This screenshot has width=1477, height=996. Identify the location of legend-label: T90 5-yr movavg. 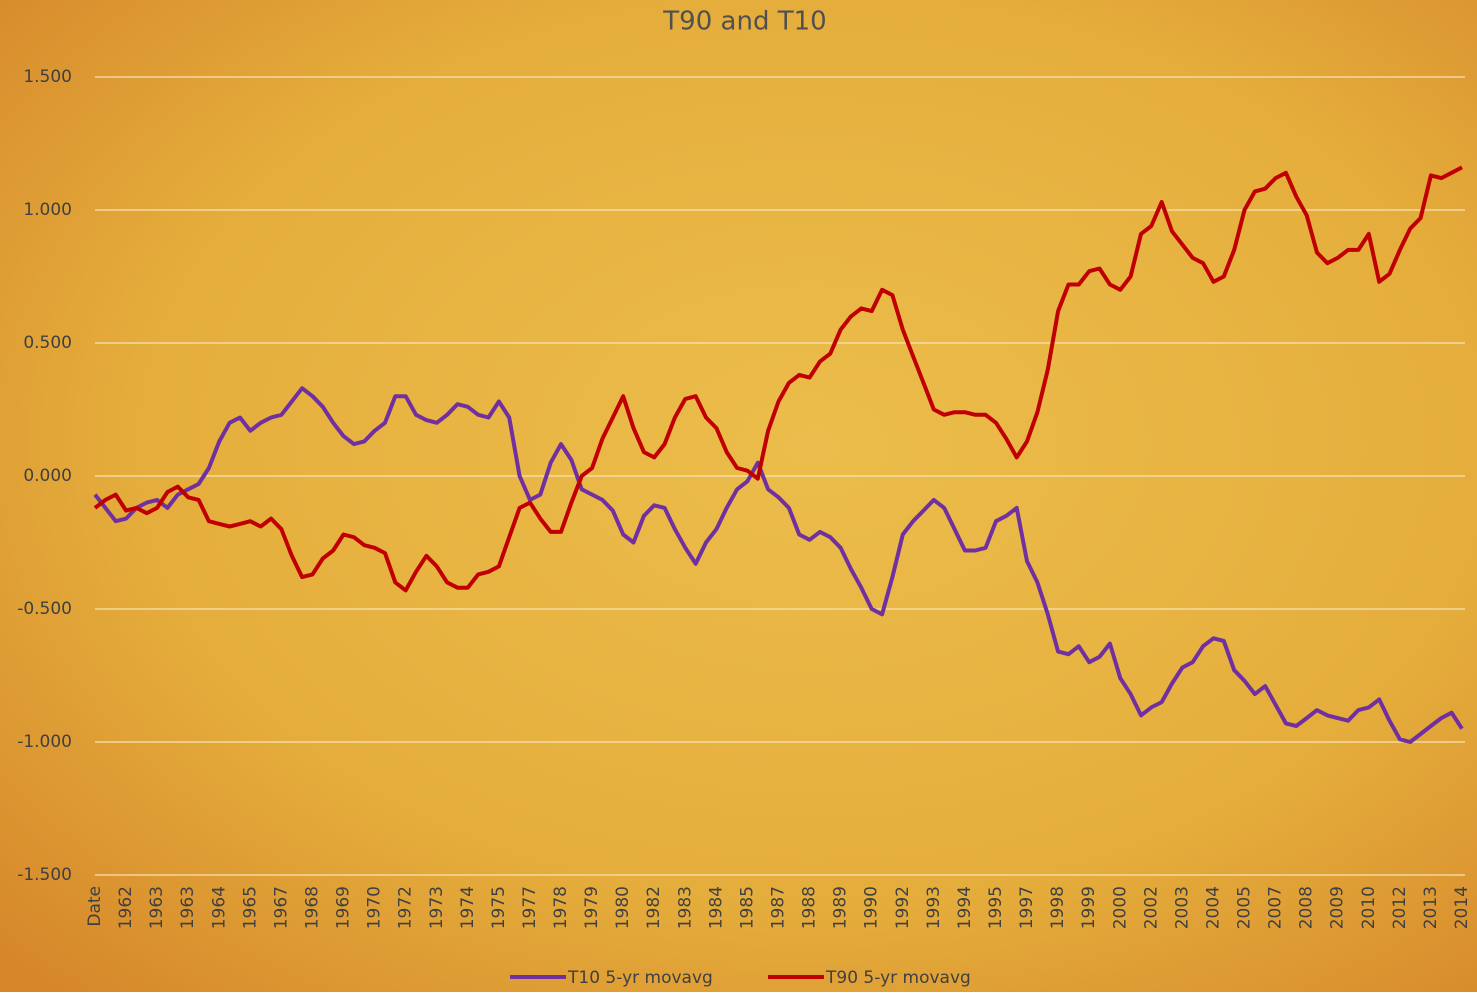
(898, 978).